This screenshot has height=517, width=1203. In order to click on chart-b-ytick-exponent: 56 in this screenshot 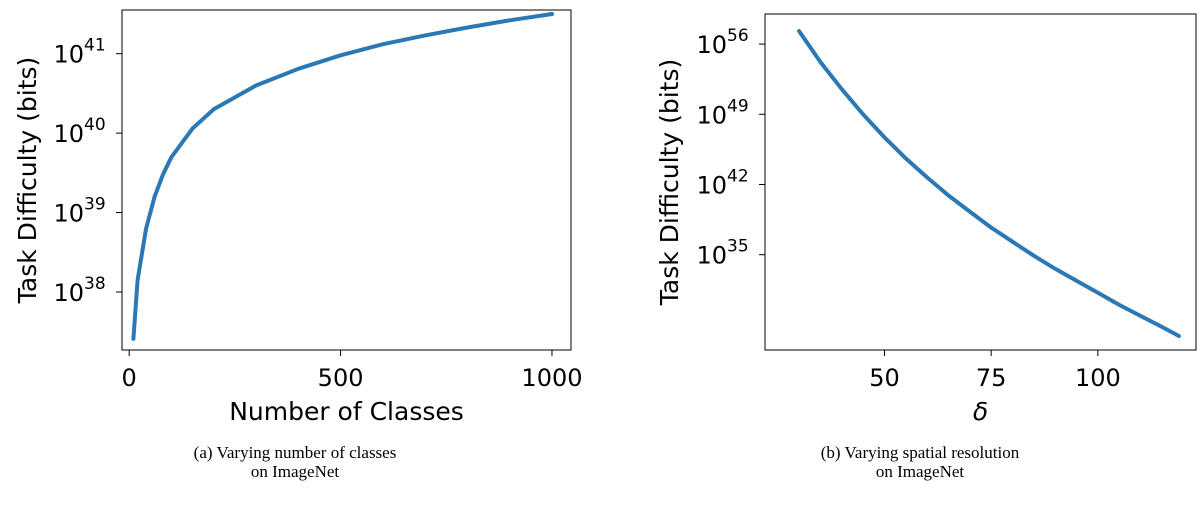, I will do `click(738, 36)`.